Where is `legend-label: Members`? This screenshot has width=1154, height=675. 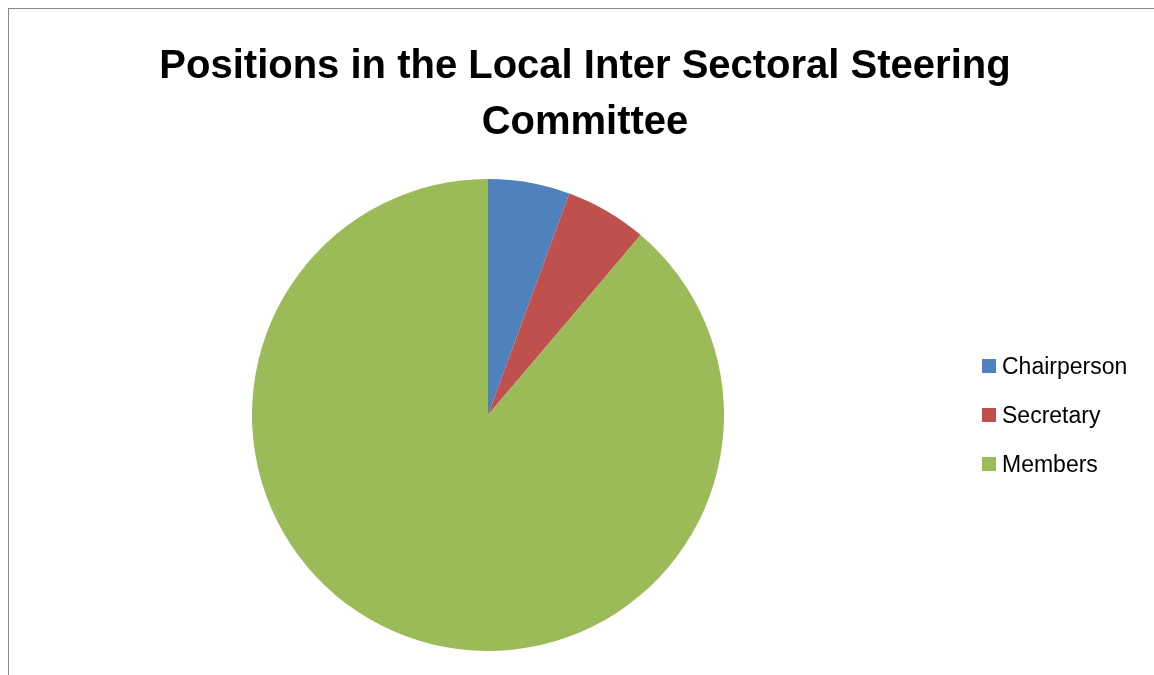 legend-label: Members is located at coordinates (1050, 464).